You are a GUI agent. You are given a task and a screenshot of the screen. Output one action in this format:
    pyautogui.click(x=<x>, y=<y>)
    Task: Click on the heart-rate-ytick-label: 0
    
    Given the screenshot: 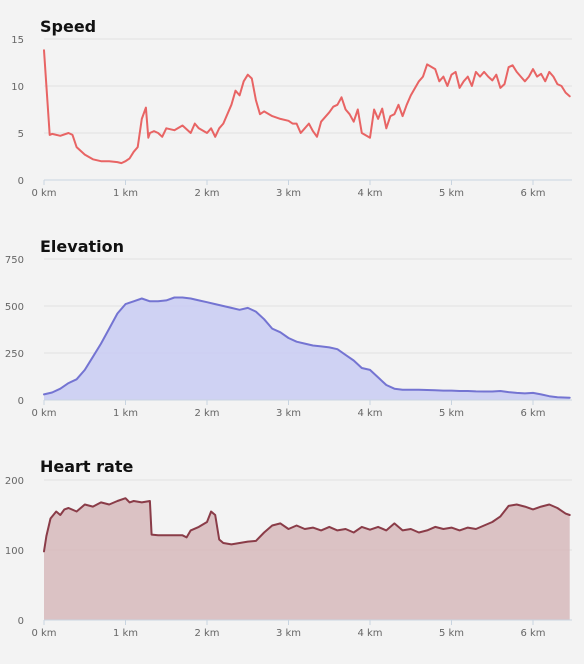 What is the action you would take?
    pyautogui.click(x=21, y=621)
    